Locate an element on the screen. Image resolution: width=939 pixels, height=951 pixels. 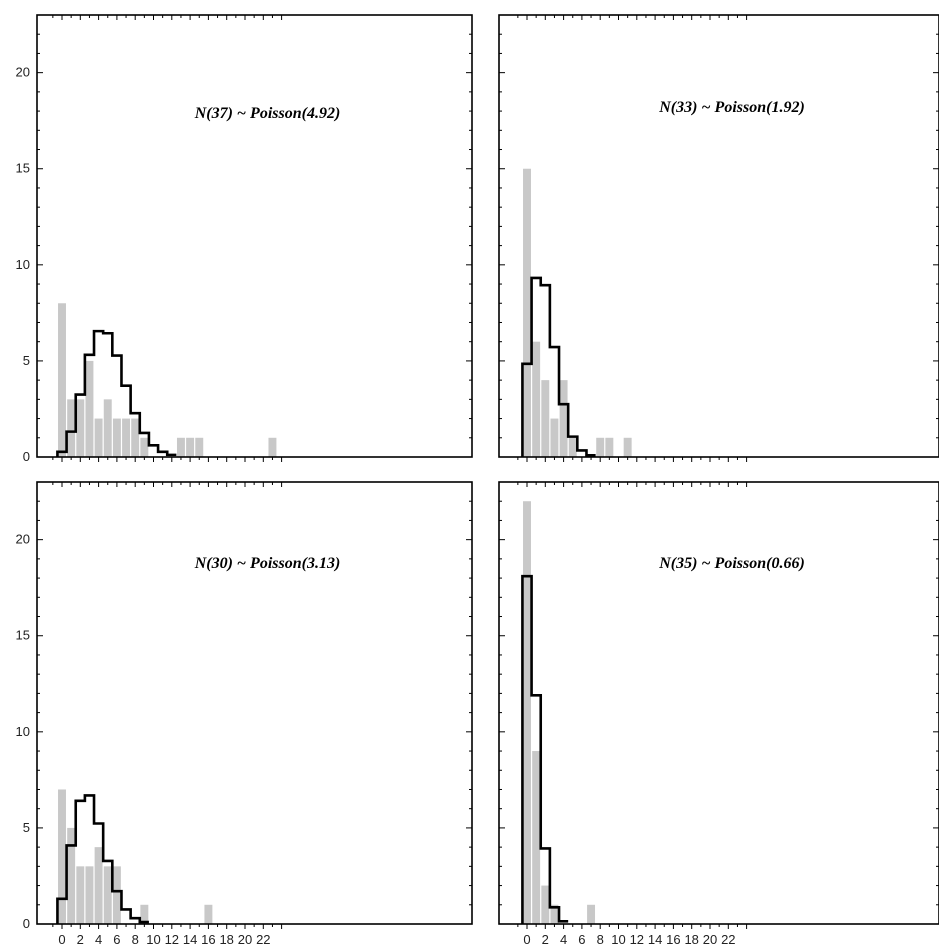
panel-title: N(37) ~ Poisson(4.92) is located at coordinates (267, 113).